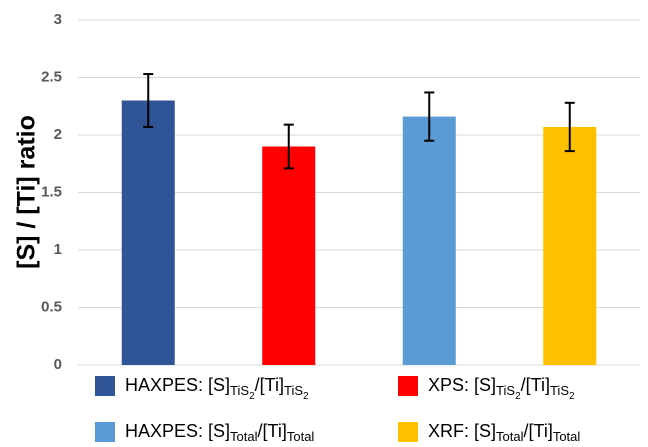  I want to click on legend-label: XPS: [S]TiS2/[Ti]TiS2, so click(501, 388).